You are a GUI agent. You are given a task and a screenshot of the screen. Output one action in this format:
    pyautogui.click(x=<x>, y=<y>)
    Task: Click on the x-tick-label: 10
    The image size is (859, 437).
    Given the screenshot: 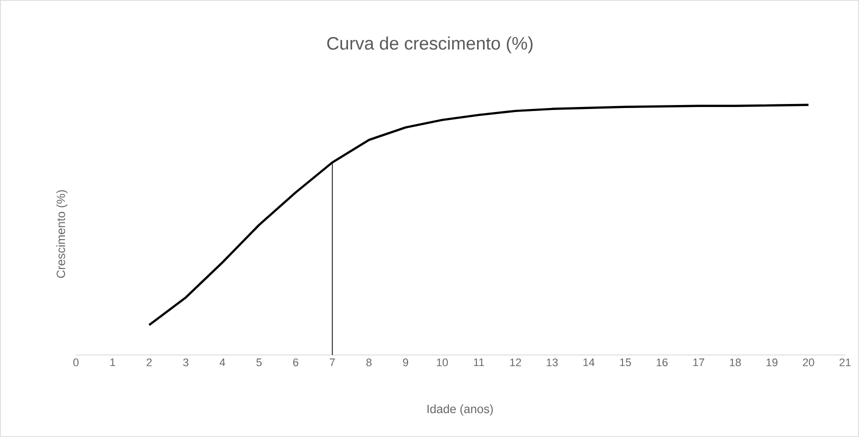 What is the action you would take?
    pyautogui.click(x=442, y=362)
    